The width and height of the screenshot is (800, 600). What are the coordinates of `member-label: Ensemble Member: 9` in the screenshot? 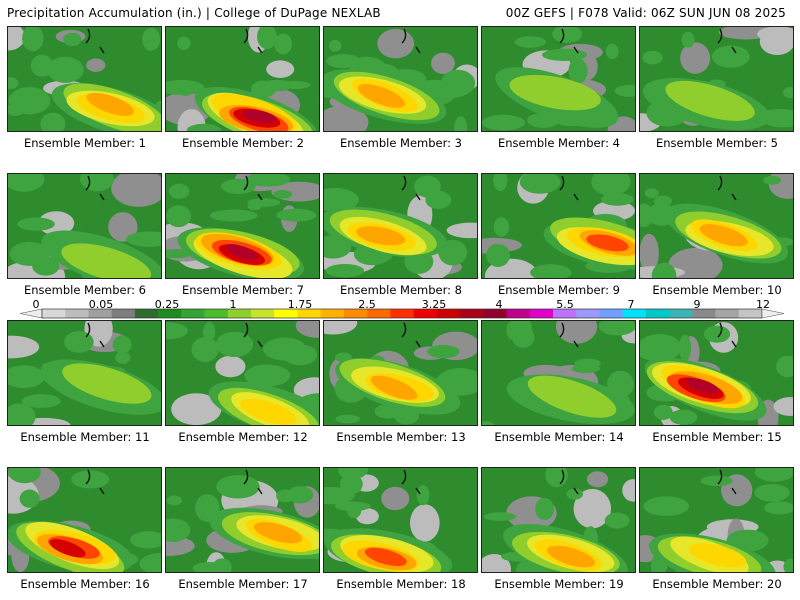 It's located at (559, 290).